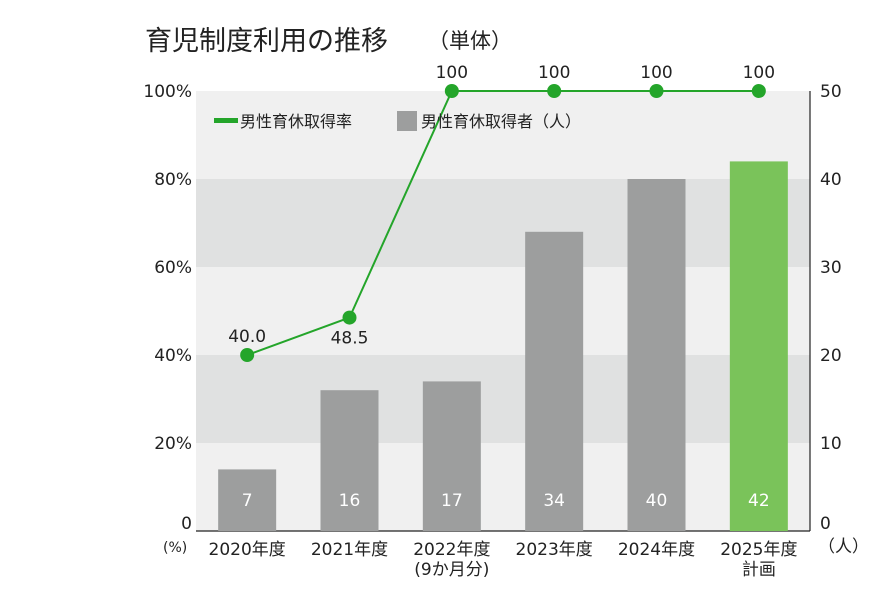 Image resolution: width=869 pixels, height=603 pixels. What do you see at coordinates (758, 550) in the screenshot?
I see `x-axis-category-label: 2025年度` at bounding box center [758, 550].